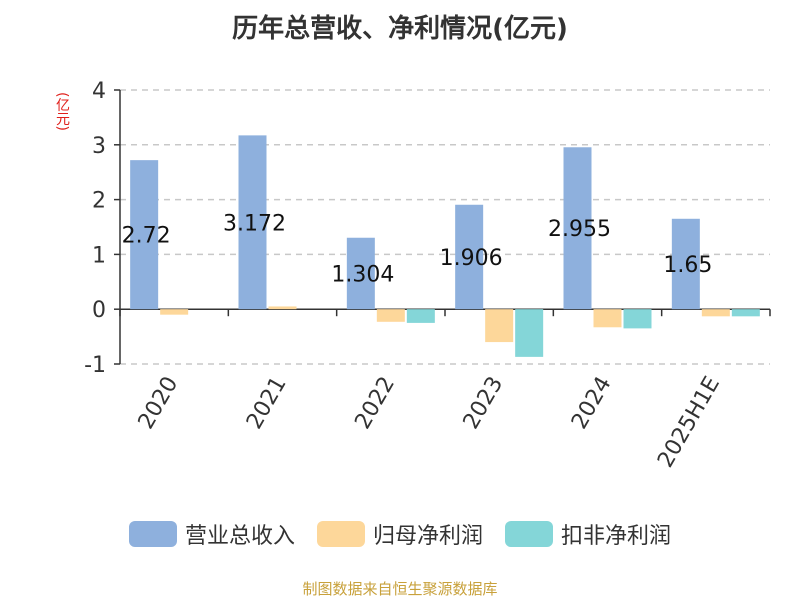 This screenshot has height=600, width=800. What do you see at coordinates (375, 403) in the screenshot?
I see `x-tick-label: 2022` at bounding box center [375, 403].